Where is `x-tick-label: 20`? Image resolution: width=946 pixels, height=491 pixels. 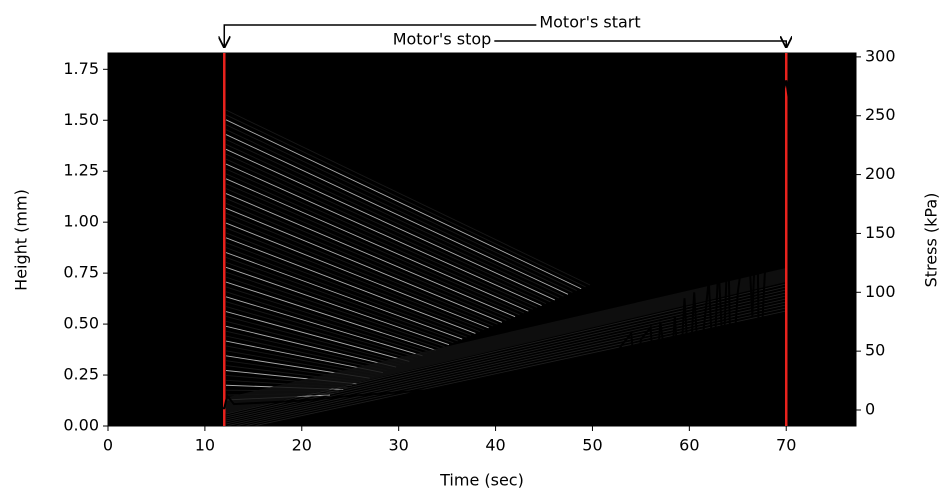 x-tick-label: 20 is located at coordinates (302, 445).